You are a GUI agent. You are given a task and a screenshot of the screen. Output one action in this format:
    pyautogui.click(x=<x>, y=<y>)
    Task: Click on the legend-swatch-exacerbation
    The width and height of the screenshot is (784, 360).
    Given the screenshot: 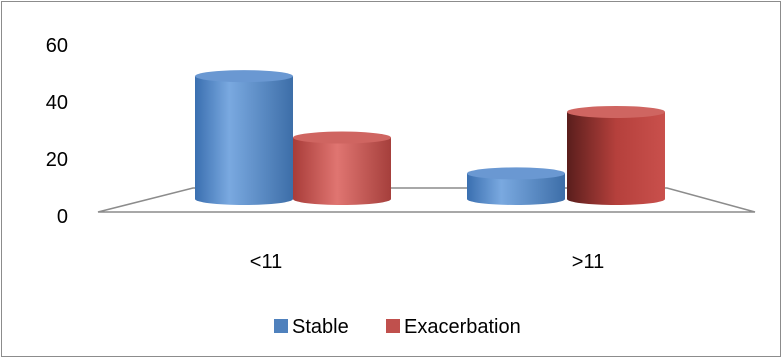 What is the action you would take?
    pyautogui.click(x=393, y=326)
    